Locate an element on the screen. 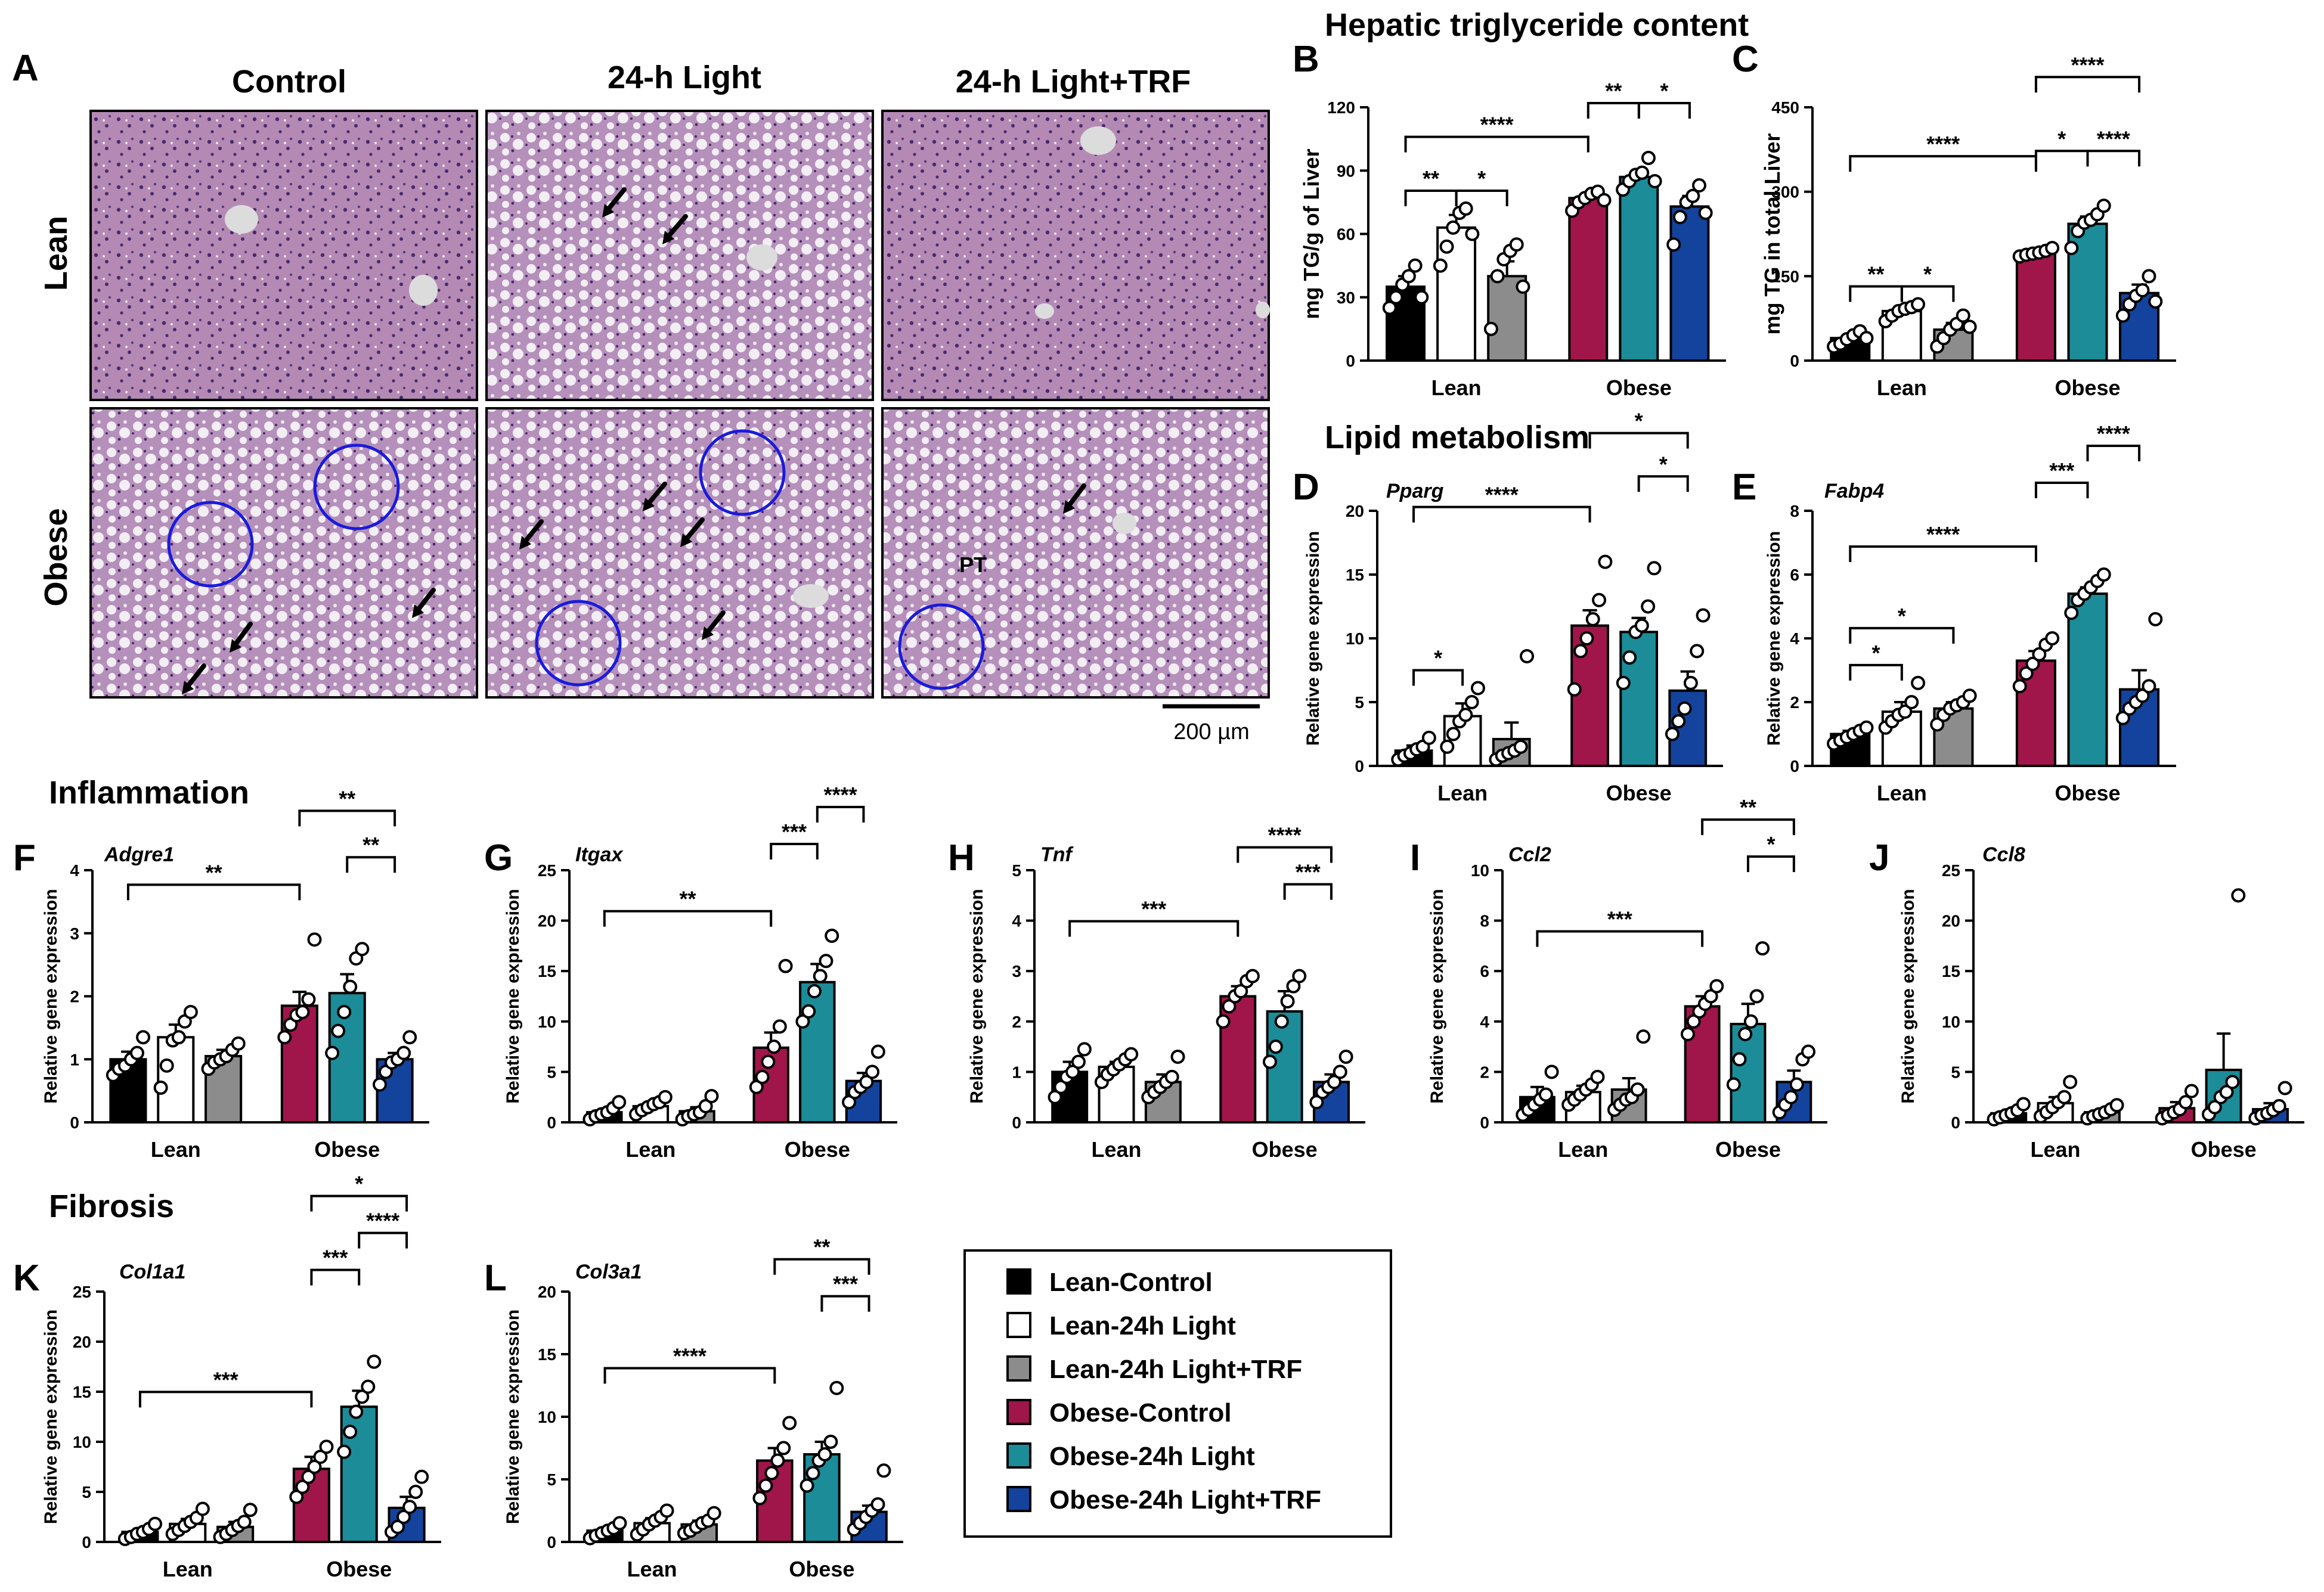  gene-name-adgre1: Adgre1 is located at coordinates (139, 854).